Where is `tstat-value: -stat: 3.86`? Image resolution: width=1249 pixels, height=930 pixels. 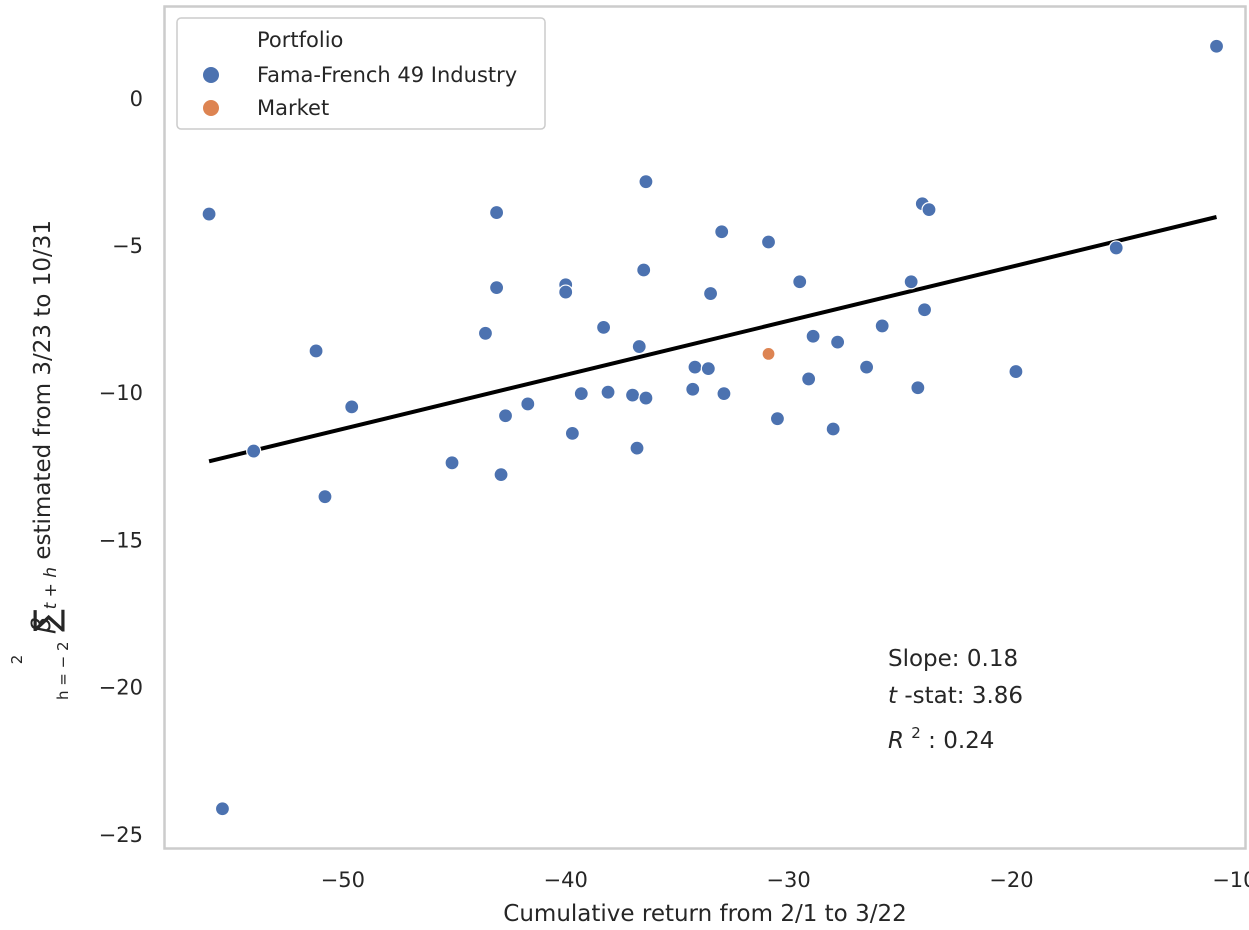 tstat-value: -stat: 3.86 is located at coordinates (963, 696).